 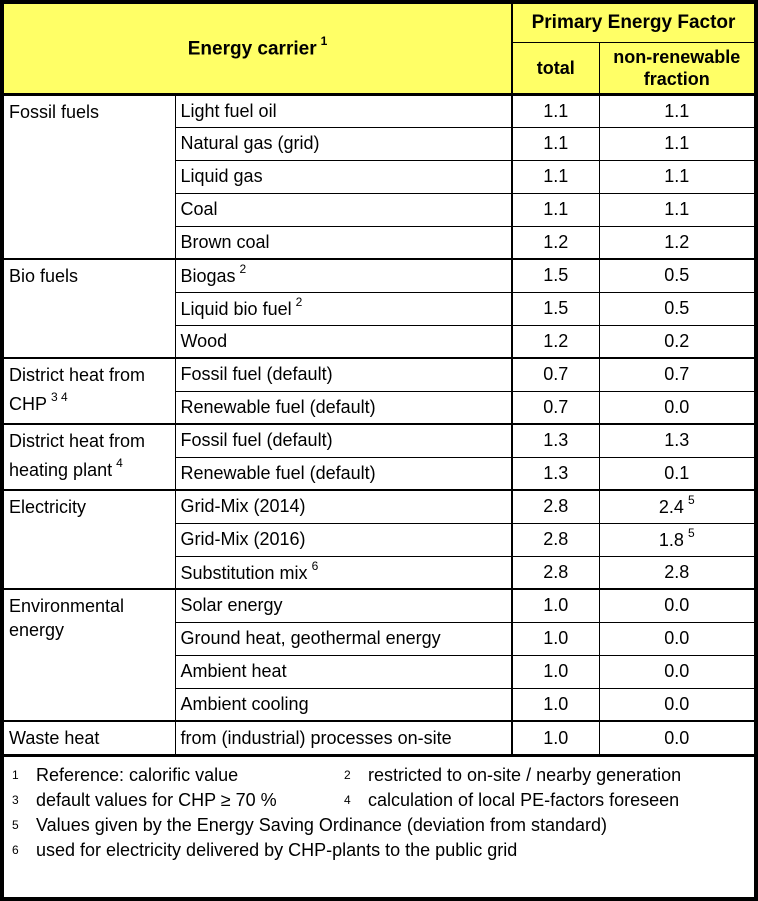 I want to click on table-row: Liquid bio fuel 2 1.5 0.5, so click(x=379, y=308).